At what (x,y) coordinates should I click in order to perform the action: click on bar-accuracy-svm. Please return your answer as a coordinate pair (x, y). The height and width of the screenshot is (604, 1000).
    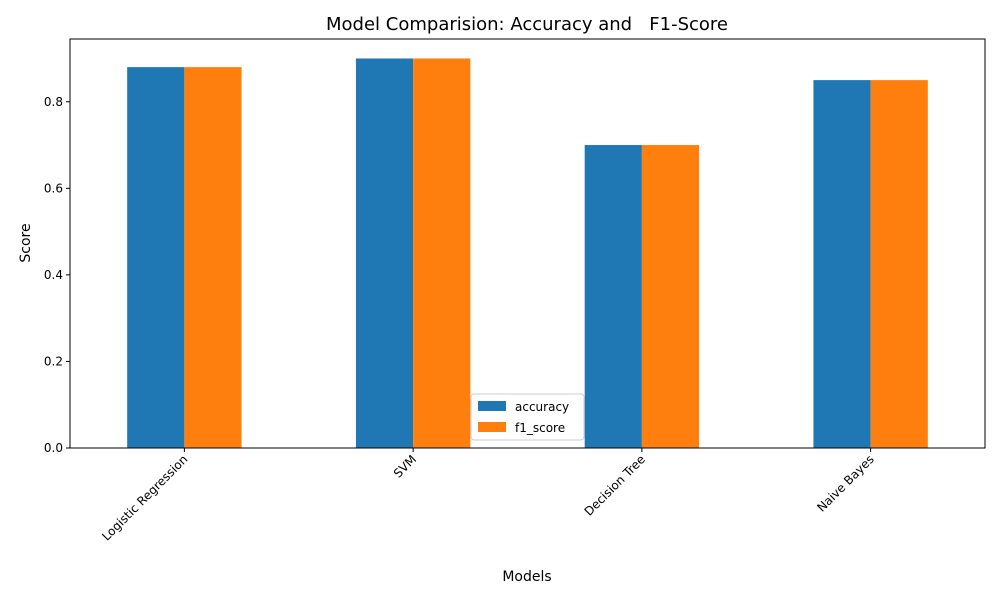
    Looking at the image, I should click on (384, 253).